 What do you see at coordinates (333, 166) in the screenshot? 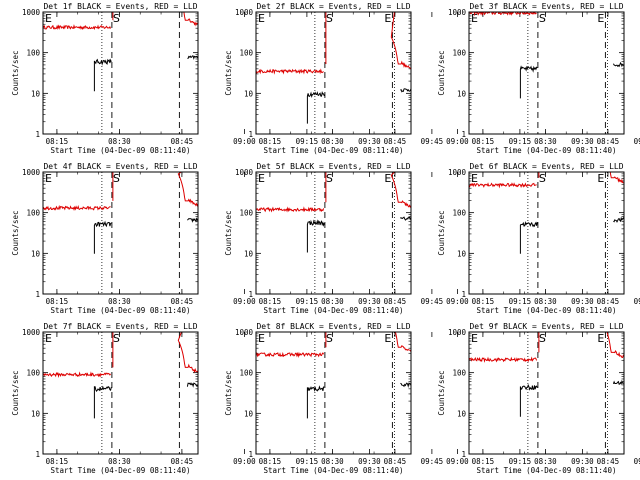
I see `panel-title: Det 5f BLACK = Events, RED = LLD` at bounding box center [333, 166].